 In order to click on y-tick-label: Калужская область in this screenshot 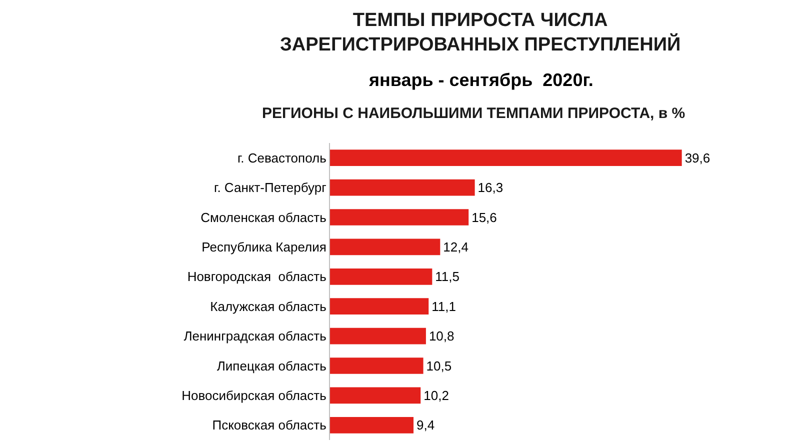, I will do `click(268, 306)`.